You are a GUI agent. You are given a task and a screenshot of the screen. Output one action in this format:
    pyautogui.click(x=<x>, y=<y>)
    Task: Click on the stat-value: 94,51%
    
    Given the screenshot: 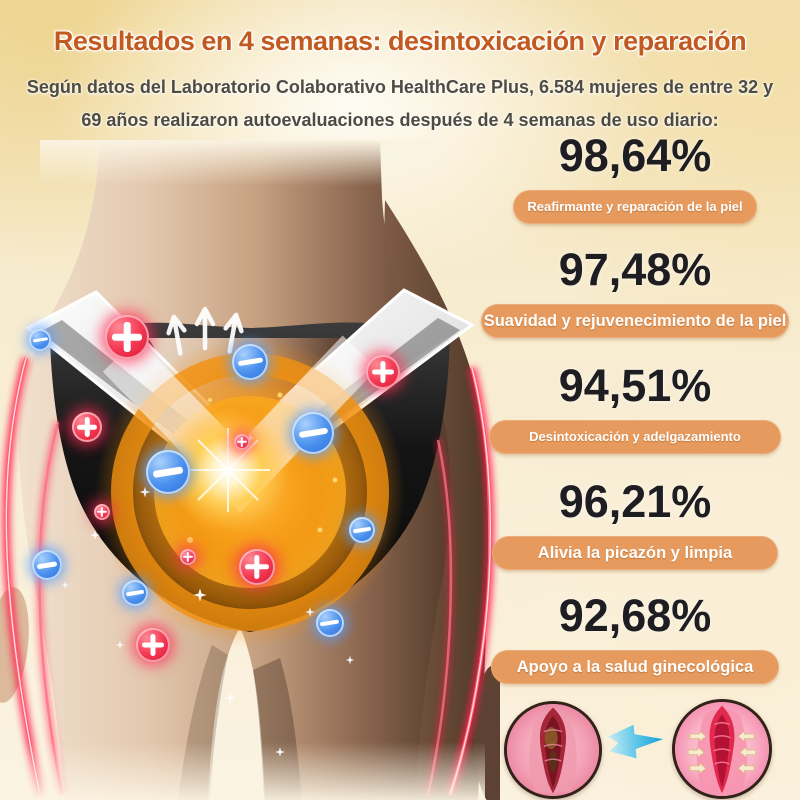 What is the action you would take?
    pyautogui.click(x=635, y=385)
    